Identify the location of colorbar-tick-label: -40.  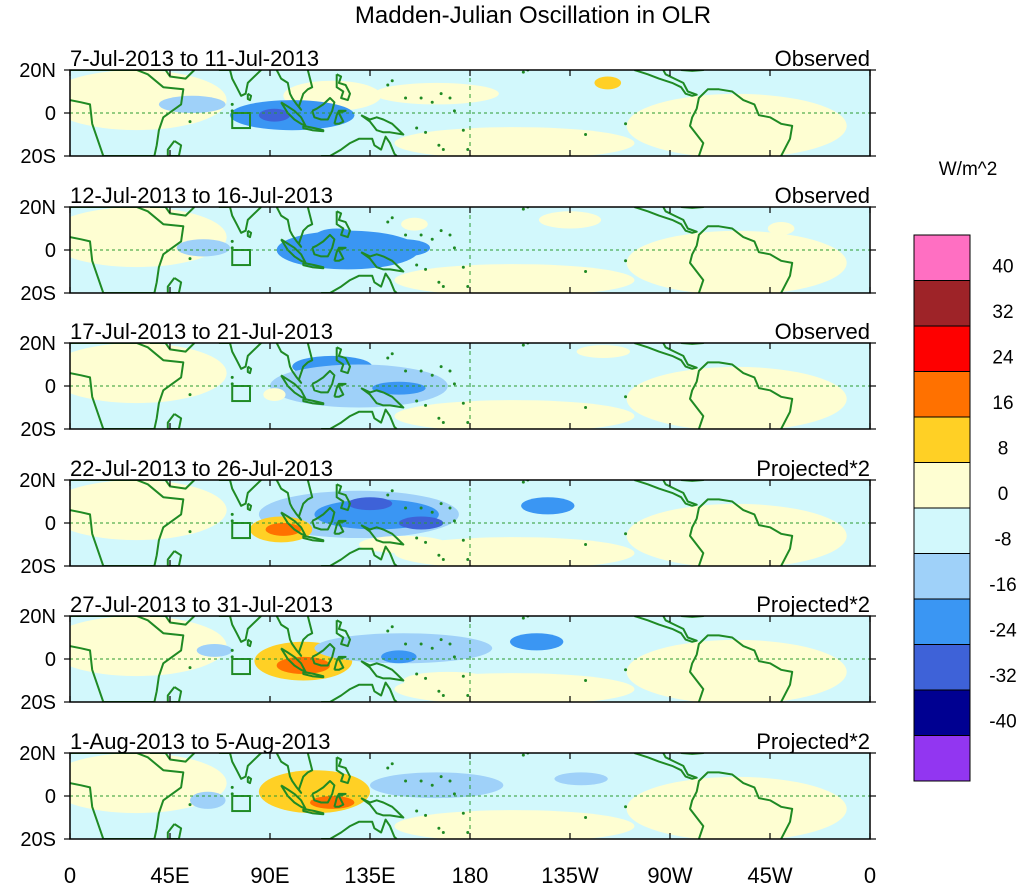
(1002, 722).